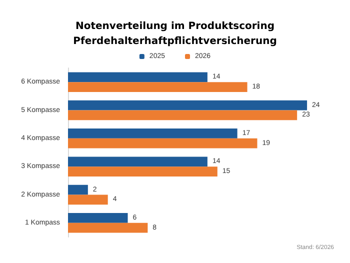 This screenshot has width=350, height=263. I want to click on chart-title: Notenverteilung im Produktscoring Pferdehalterhaftpflichtversicherung, so click(175, 34).